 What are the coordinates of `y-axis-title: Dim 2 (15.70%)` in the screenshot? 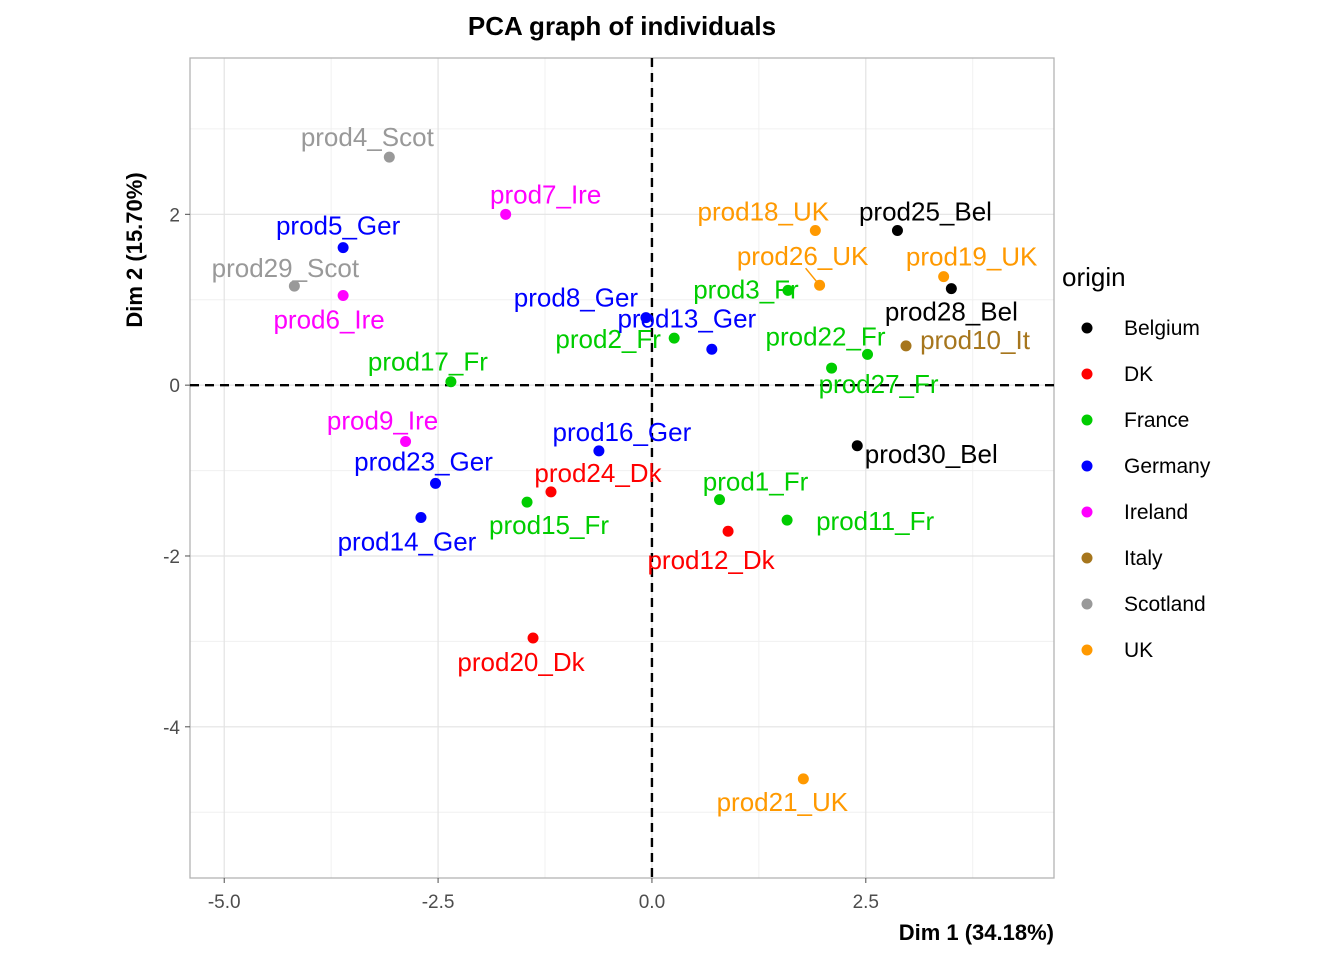 It's located at (134, 249).